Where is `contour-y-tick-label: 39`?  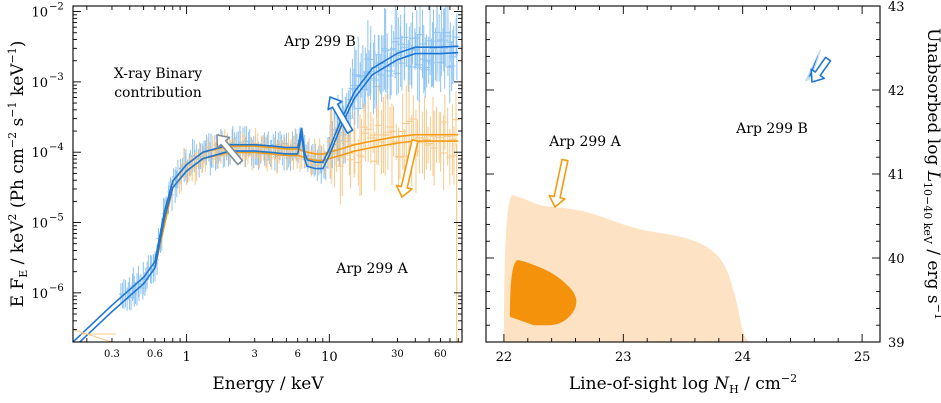 contour-y-tick-label: 39 is located at coordinates (896, 343).